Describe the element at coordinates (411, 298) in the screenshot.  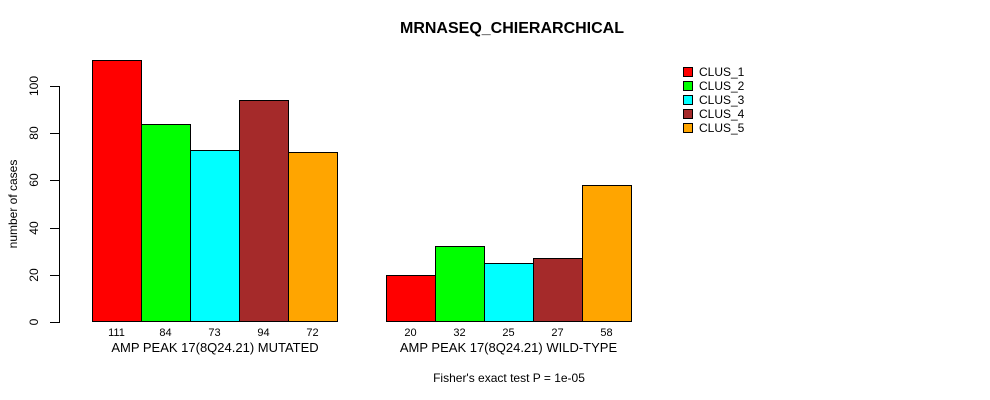
I see `bar-clus_1-group2` at that location.